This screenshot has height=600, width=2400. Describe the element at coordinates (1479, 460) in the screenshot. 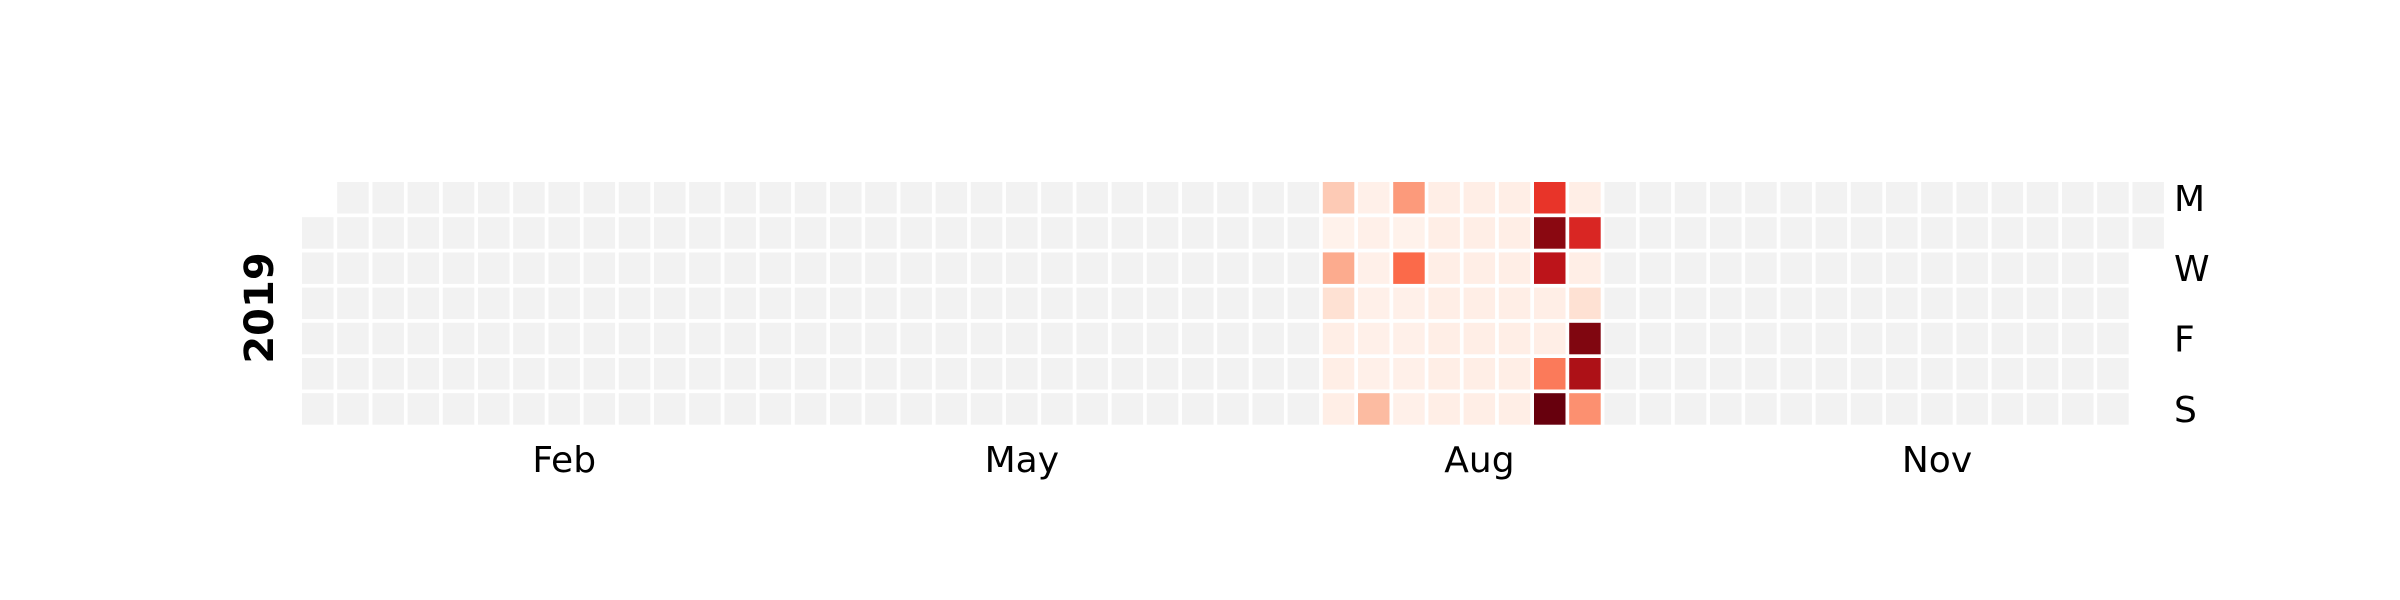

I see `month-label: Aug` at that location.